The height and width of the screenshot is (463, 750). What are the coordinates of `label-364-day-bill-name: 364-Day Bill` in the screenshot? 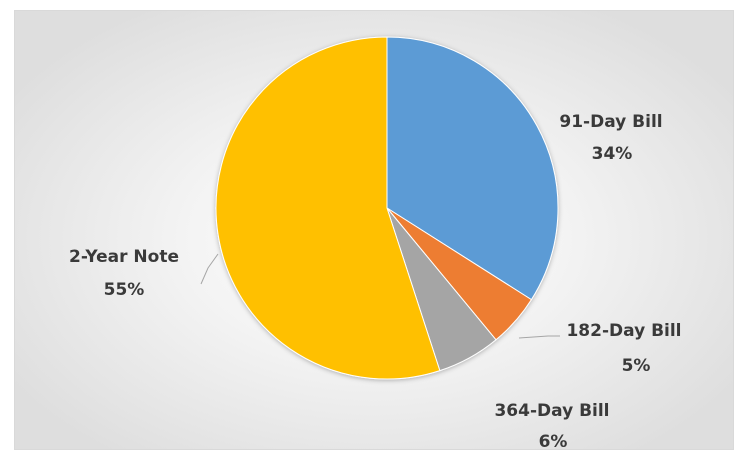 It's located at (551, 411).